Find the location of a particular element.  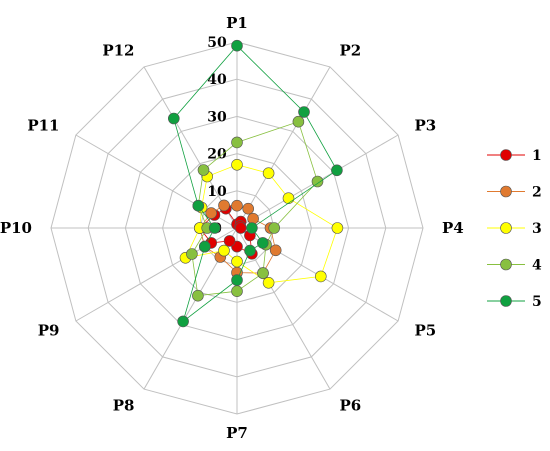

legend-item: 4 is located at coordinates (514, 266).